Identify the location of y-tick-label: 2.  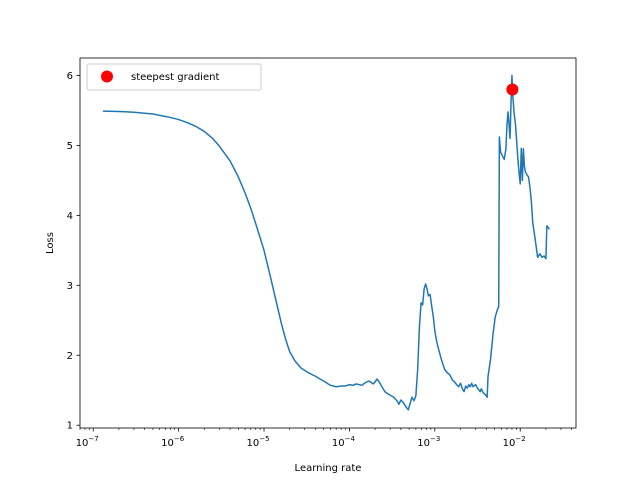
(70, 356).